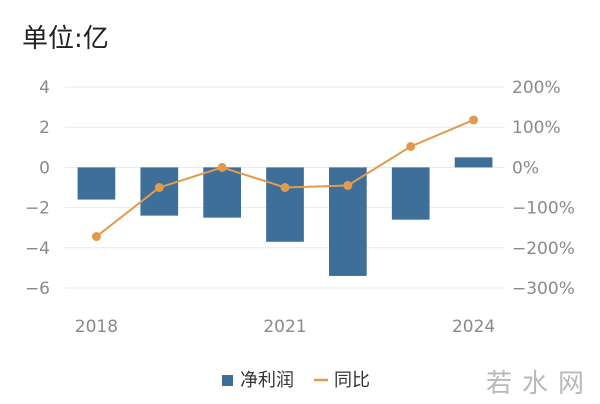 Image resolution: width=600 pixels, height=404 pixels. Describe the element at coordinates (540, 384) in the screenshot. I see `watermark: 若水网` at that location.